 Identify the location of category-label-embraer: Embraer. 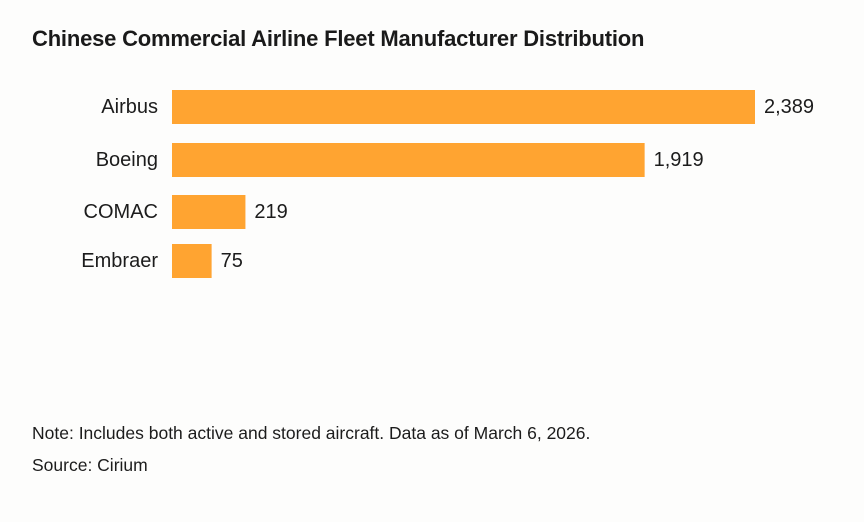
(119, 261).